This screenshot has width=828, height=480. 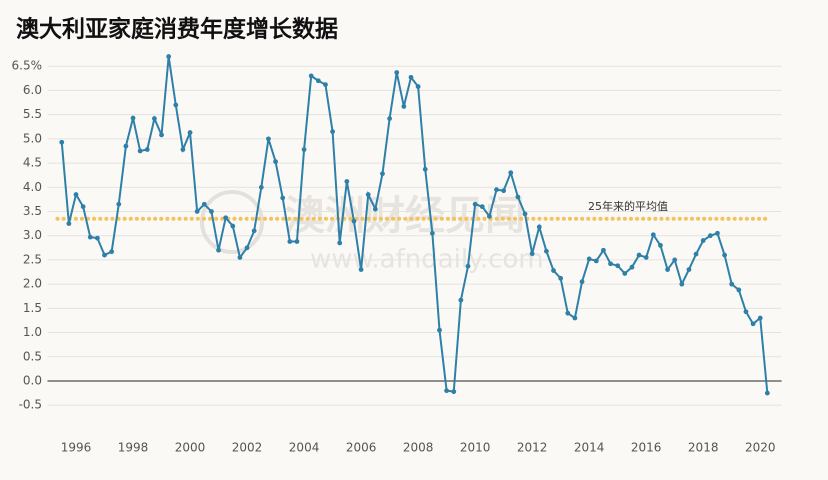 I want to click on watermark-text: 澳洲财经见闻, so click(x=405, y=216).